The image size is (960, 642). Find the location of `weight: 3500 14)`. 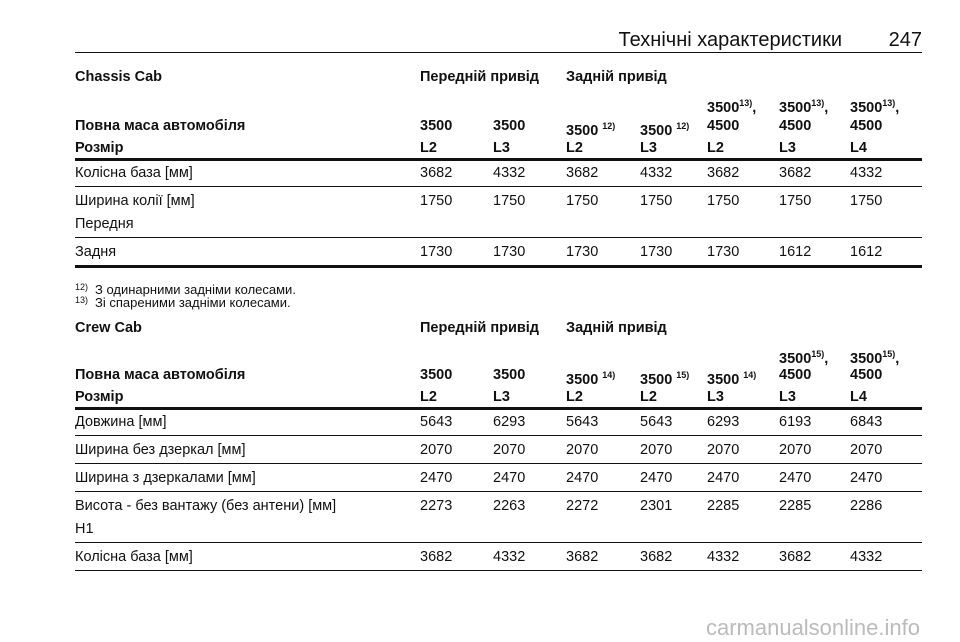

weight: 3500 14) is located at coordinates (731, 377).